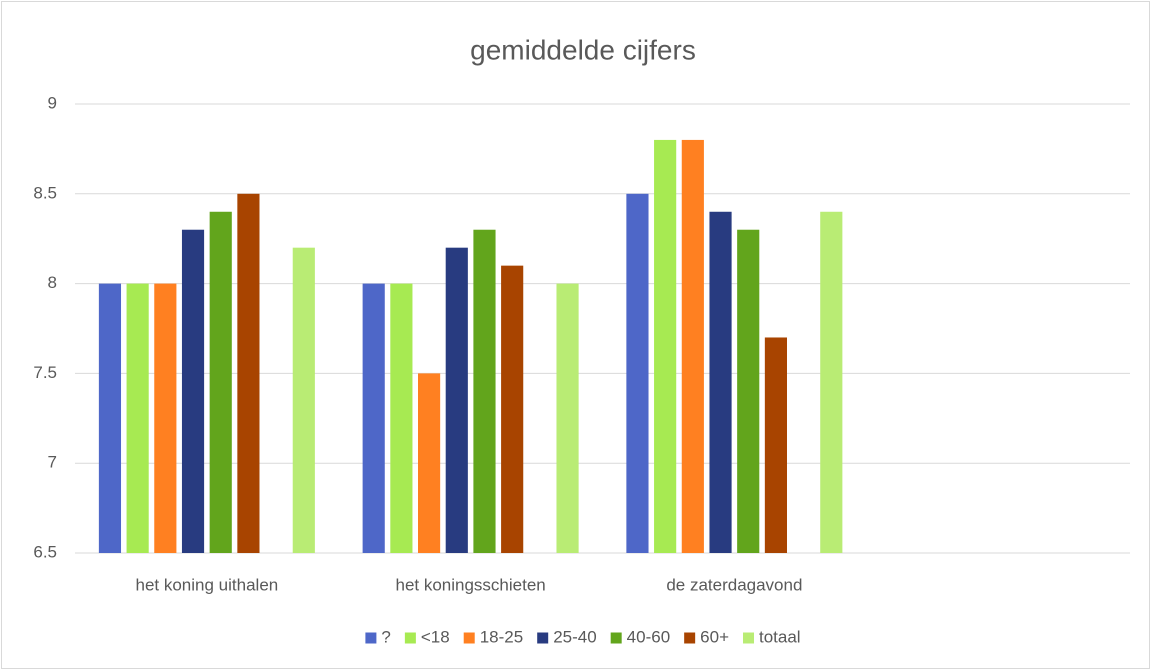  What do you see at coordinates (207, 584) in the screenshot?
I see `x-tick-label: het koning uithalen` at bounding box center [207, 584].